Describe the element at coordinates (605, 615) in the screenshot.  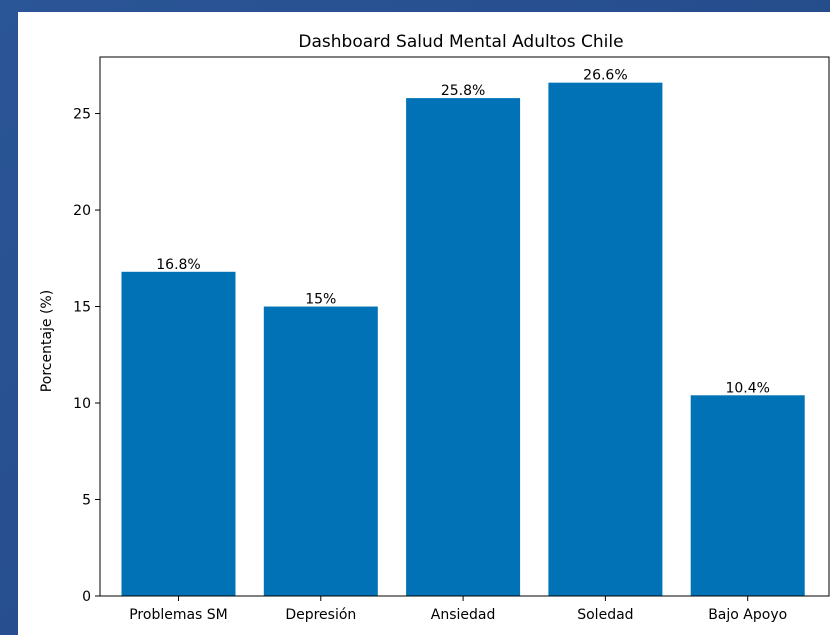
I see `x-tick-label-3: Soledad` at that location.